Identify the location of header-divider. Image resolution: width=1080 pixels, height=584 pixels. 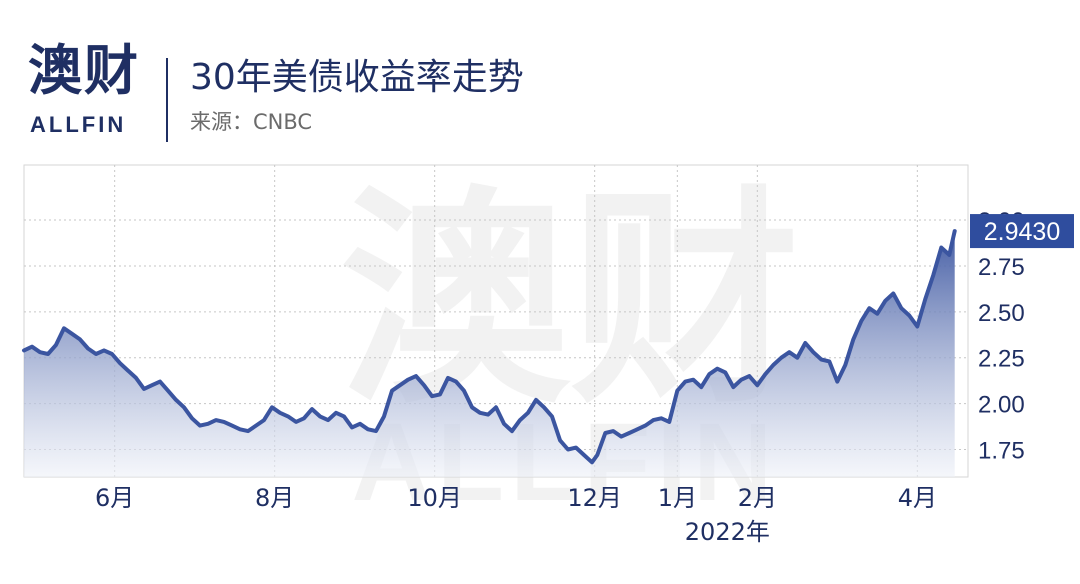
(167, 100).